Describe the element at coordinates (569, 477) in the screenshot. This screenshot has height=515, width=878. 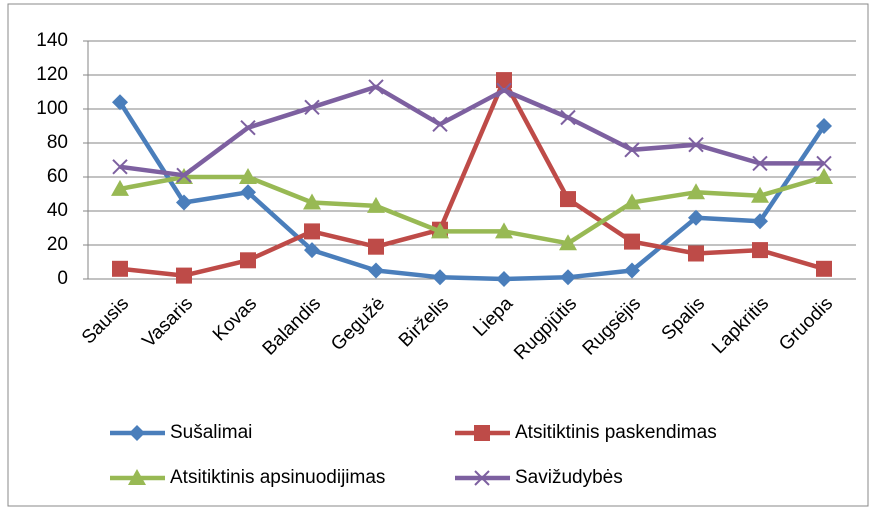
I see `legend-label: Savižudybės` at that location.